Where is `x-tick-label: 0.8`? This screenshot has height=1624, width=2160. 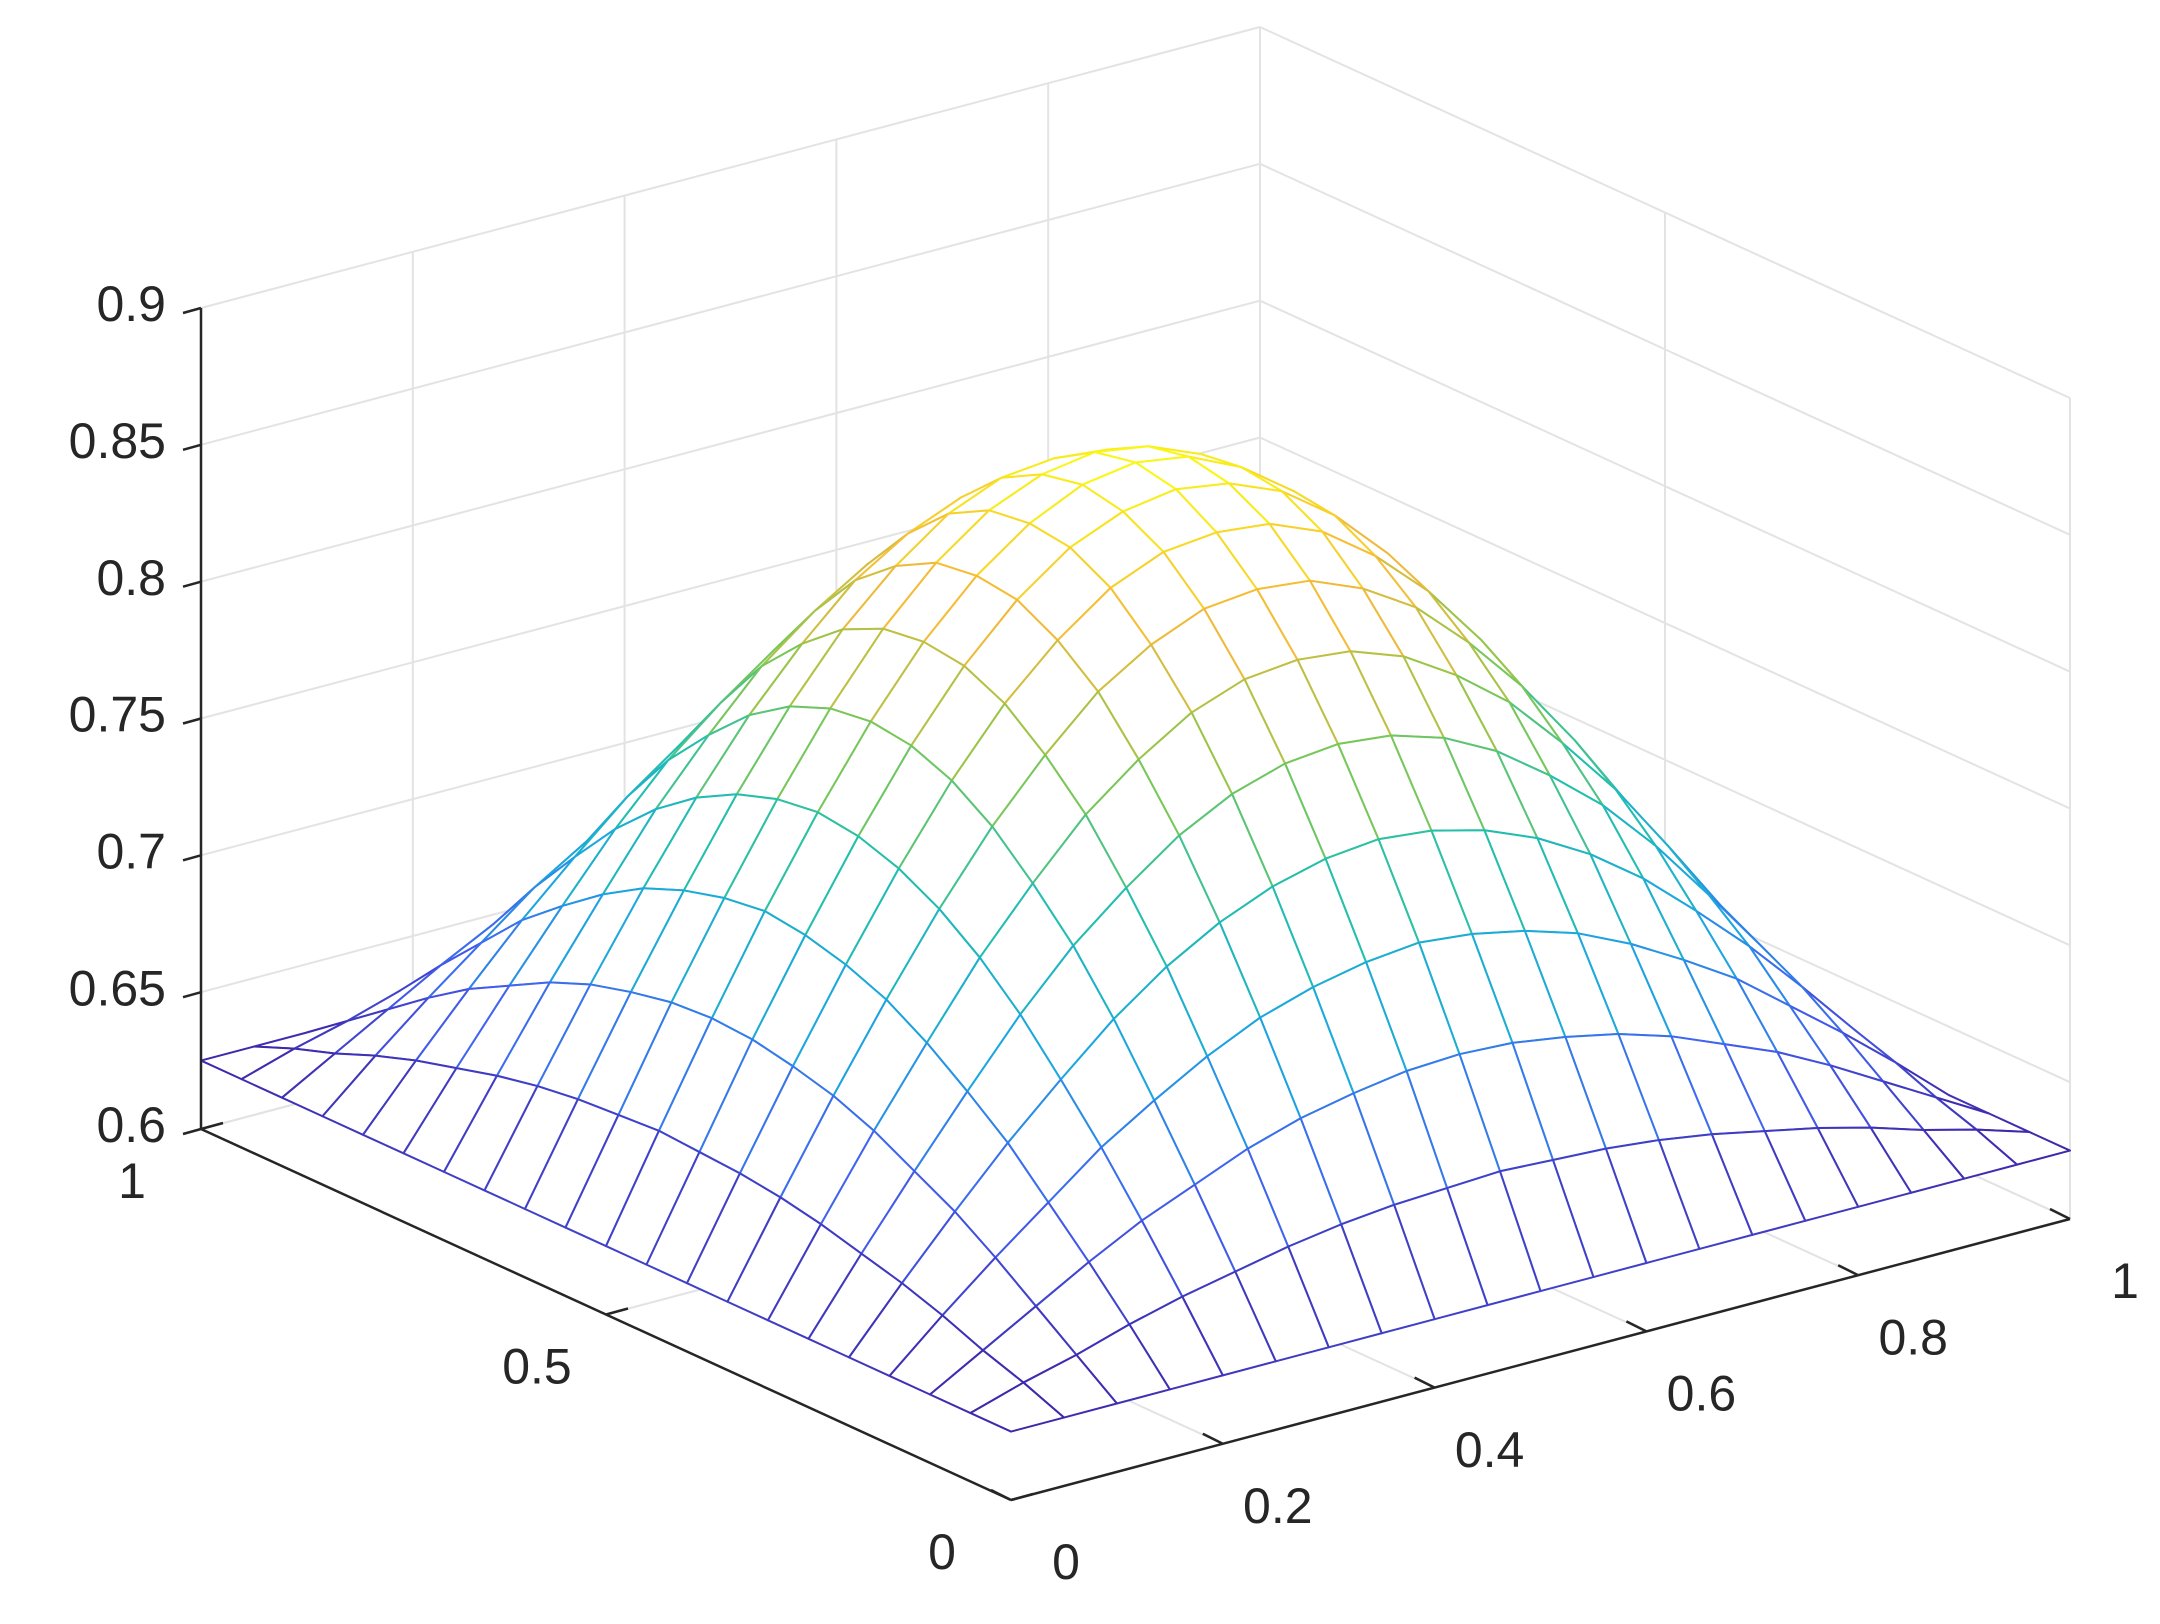 x-tick-label: 0.8 is located at coordinates (1913, 1337).